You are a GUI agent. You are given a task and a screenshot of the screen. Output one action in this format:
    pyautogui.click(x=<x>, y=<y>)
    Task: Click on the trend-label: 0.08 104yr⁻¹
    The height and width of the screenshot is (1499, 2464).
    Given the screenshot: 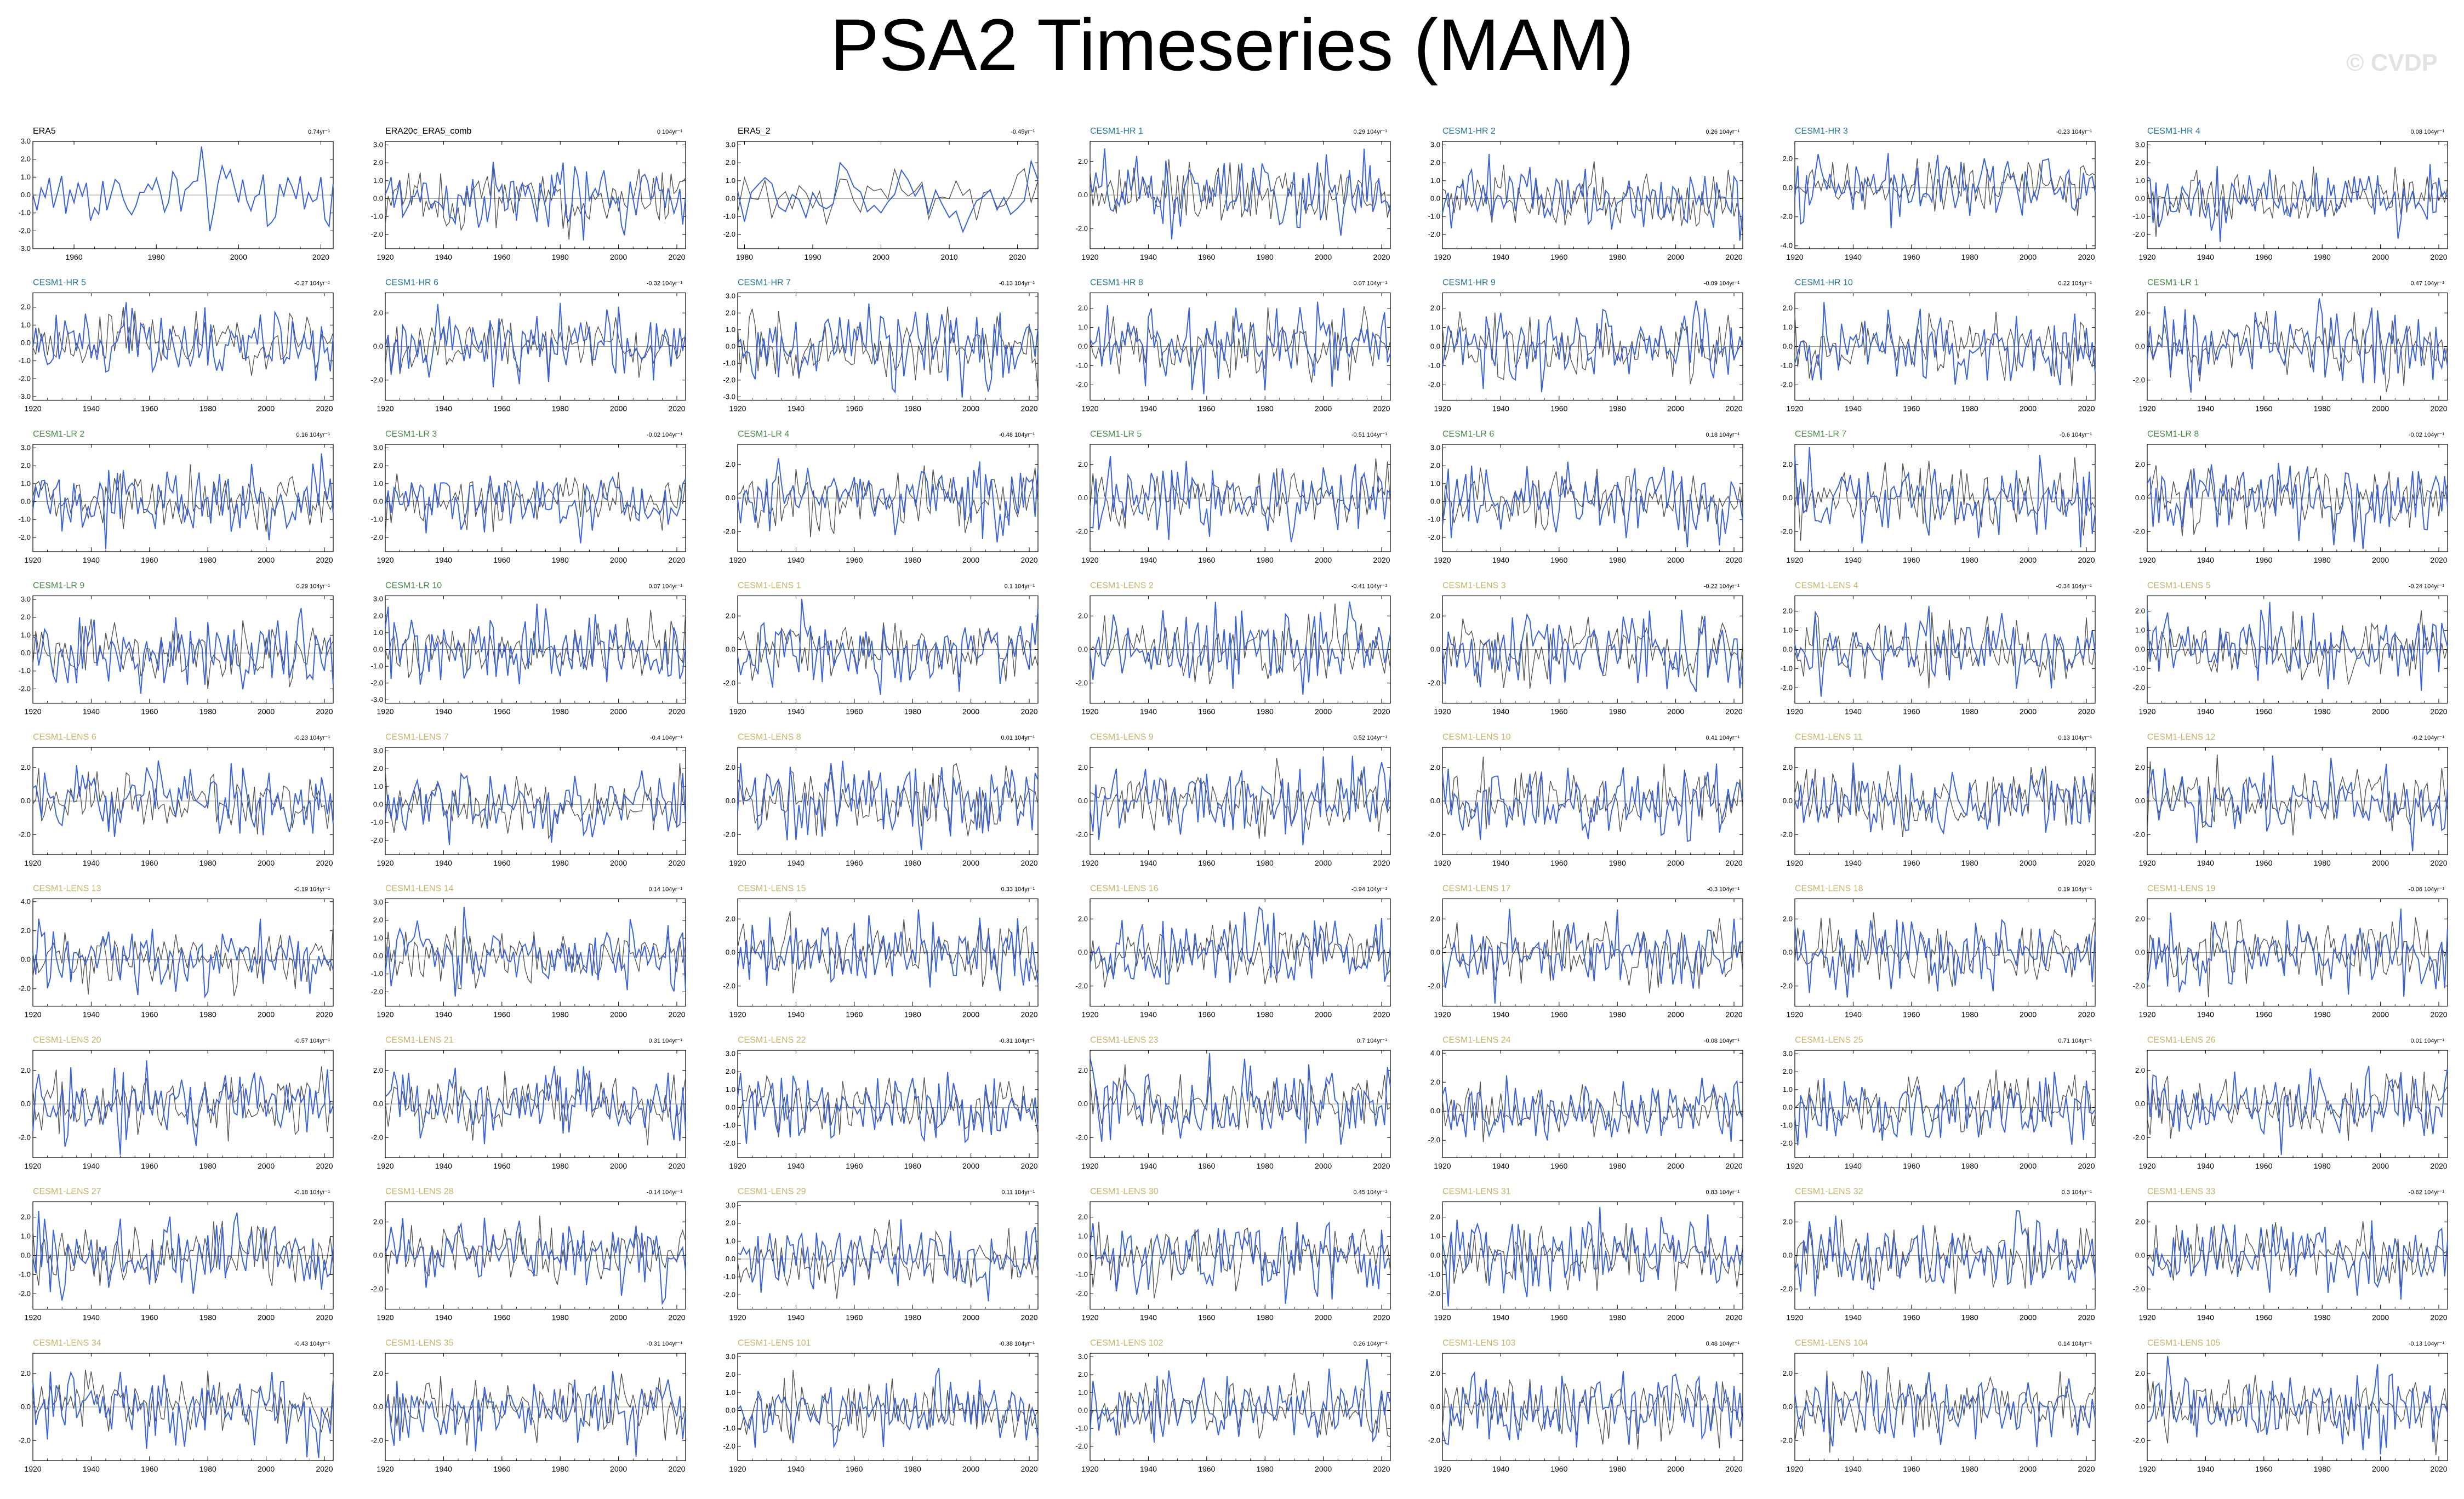 What is the action you would take?
    pyautogui.click(x=2428, y=132)
    